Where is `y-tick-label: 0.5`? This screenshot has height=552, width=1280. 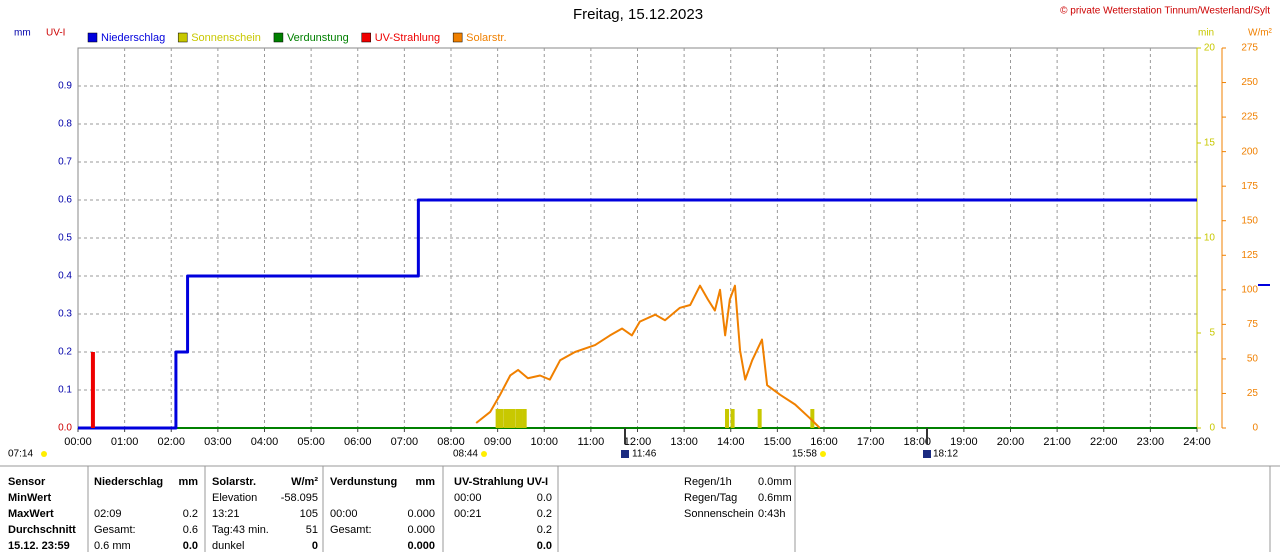 y-tick-label: 0.5 is located at coordinates (65, 238).